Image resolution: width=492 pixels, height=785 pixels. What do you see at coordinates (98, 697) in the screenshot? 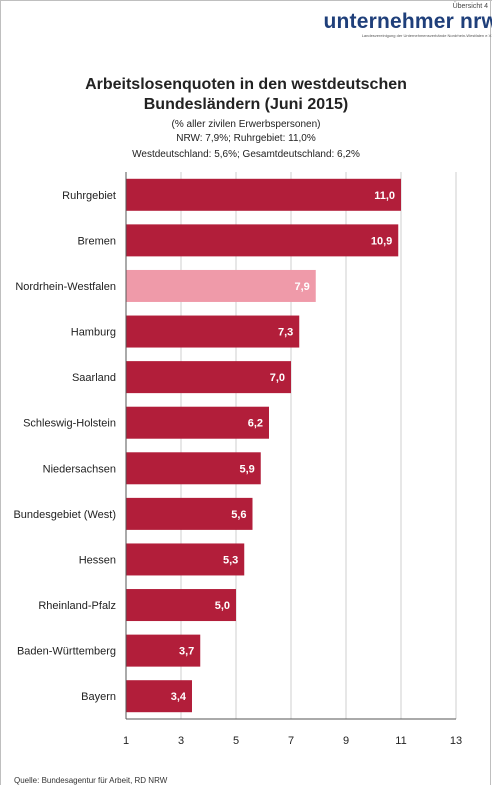
I see `category-label: Bayern` at bounding box center [98, 697].